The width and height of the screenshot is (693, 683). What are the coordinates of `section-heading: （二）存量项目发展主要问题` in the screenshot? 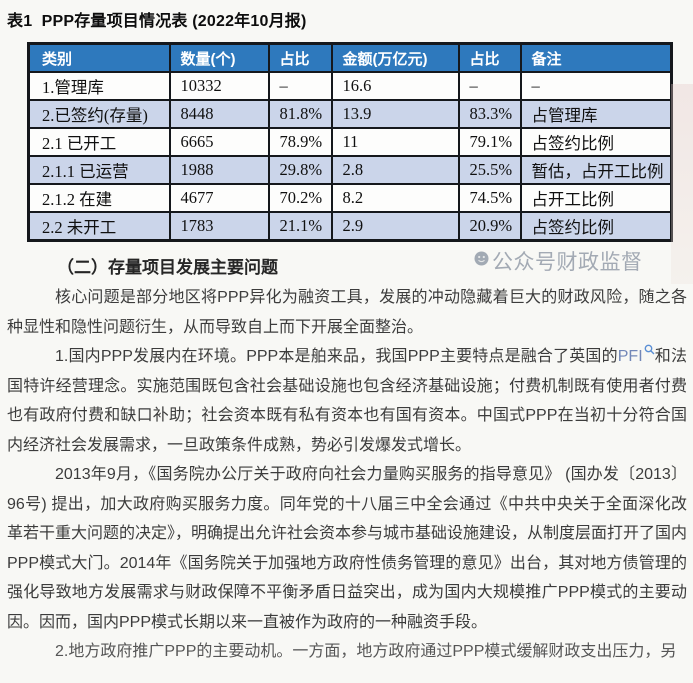 It's located at (167, 267).